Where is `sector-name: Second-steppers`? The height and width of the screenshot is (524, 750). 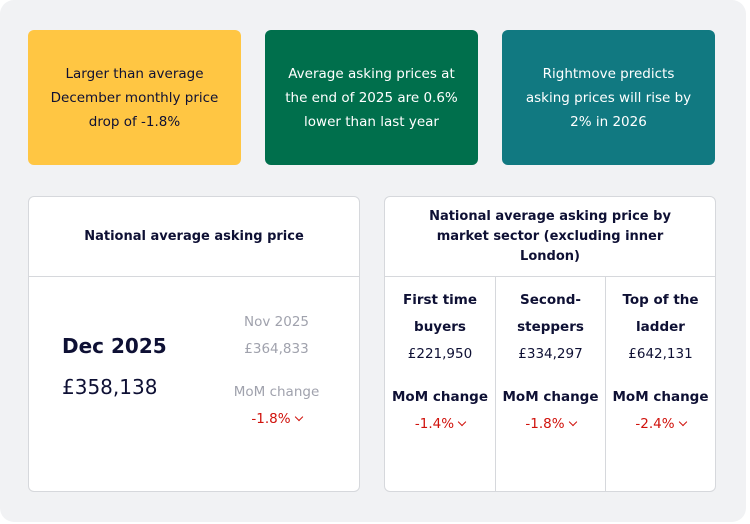
sector-name: Second-steppers is located at coordinates (550, 313).